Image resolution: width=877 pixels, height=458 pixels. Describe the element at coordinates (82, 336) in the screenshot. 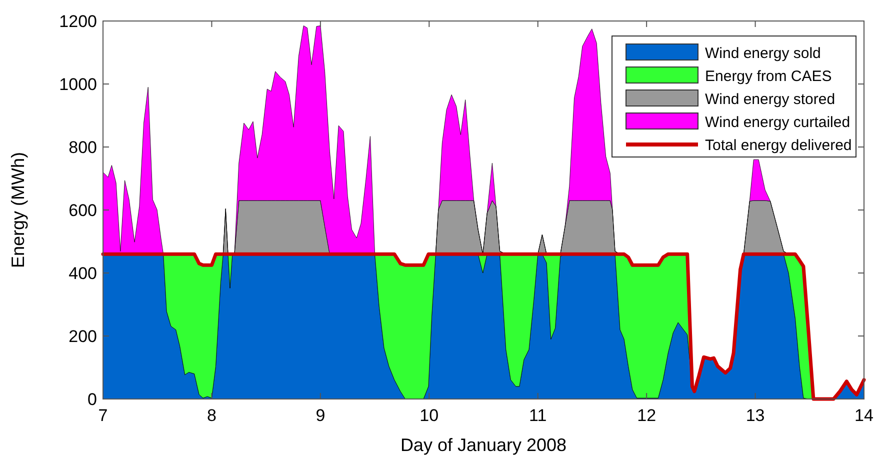

I see `y-tick-label: 200` at that location.